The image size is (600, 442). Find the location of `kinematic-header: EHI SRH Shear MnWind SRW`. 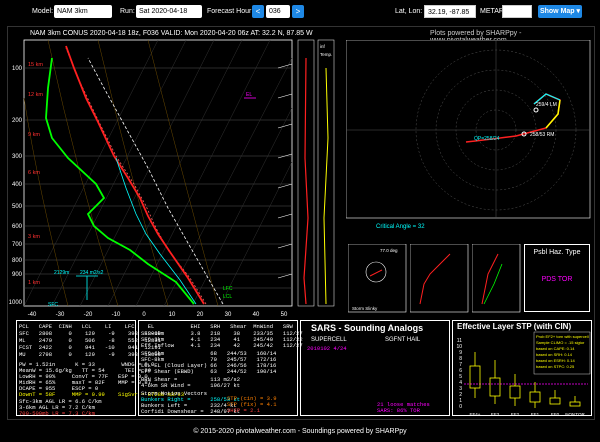

kinematic-header: EHI SRH Shear MnWind SRW is located at coordinates (217, 326).